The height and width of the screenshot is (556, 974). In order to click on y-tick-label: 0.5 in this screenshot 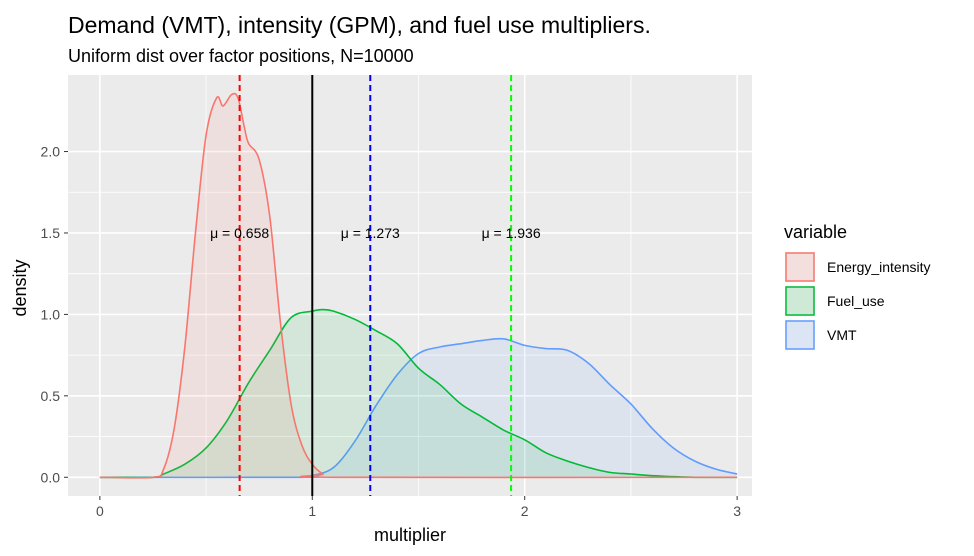, I will do `click(51, 396)`.